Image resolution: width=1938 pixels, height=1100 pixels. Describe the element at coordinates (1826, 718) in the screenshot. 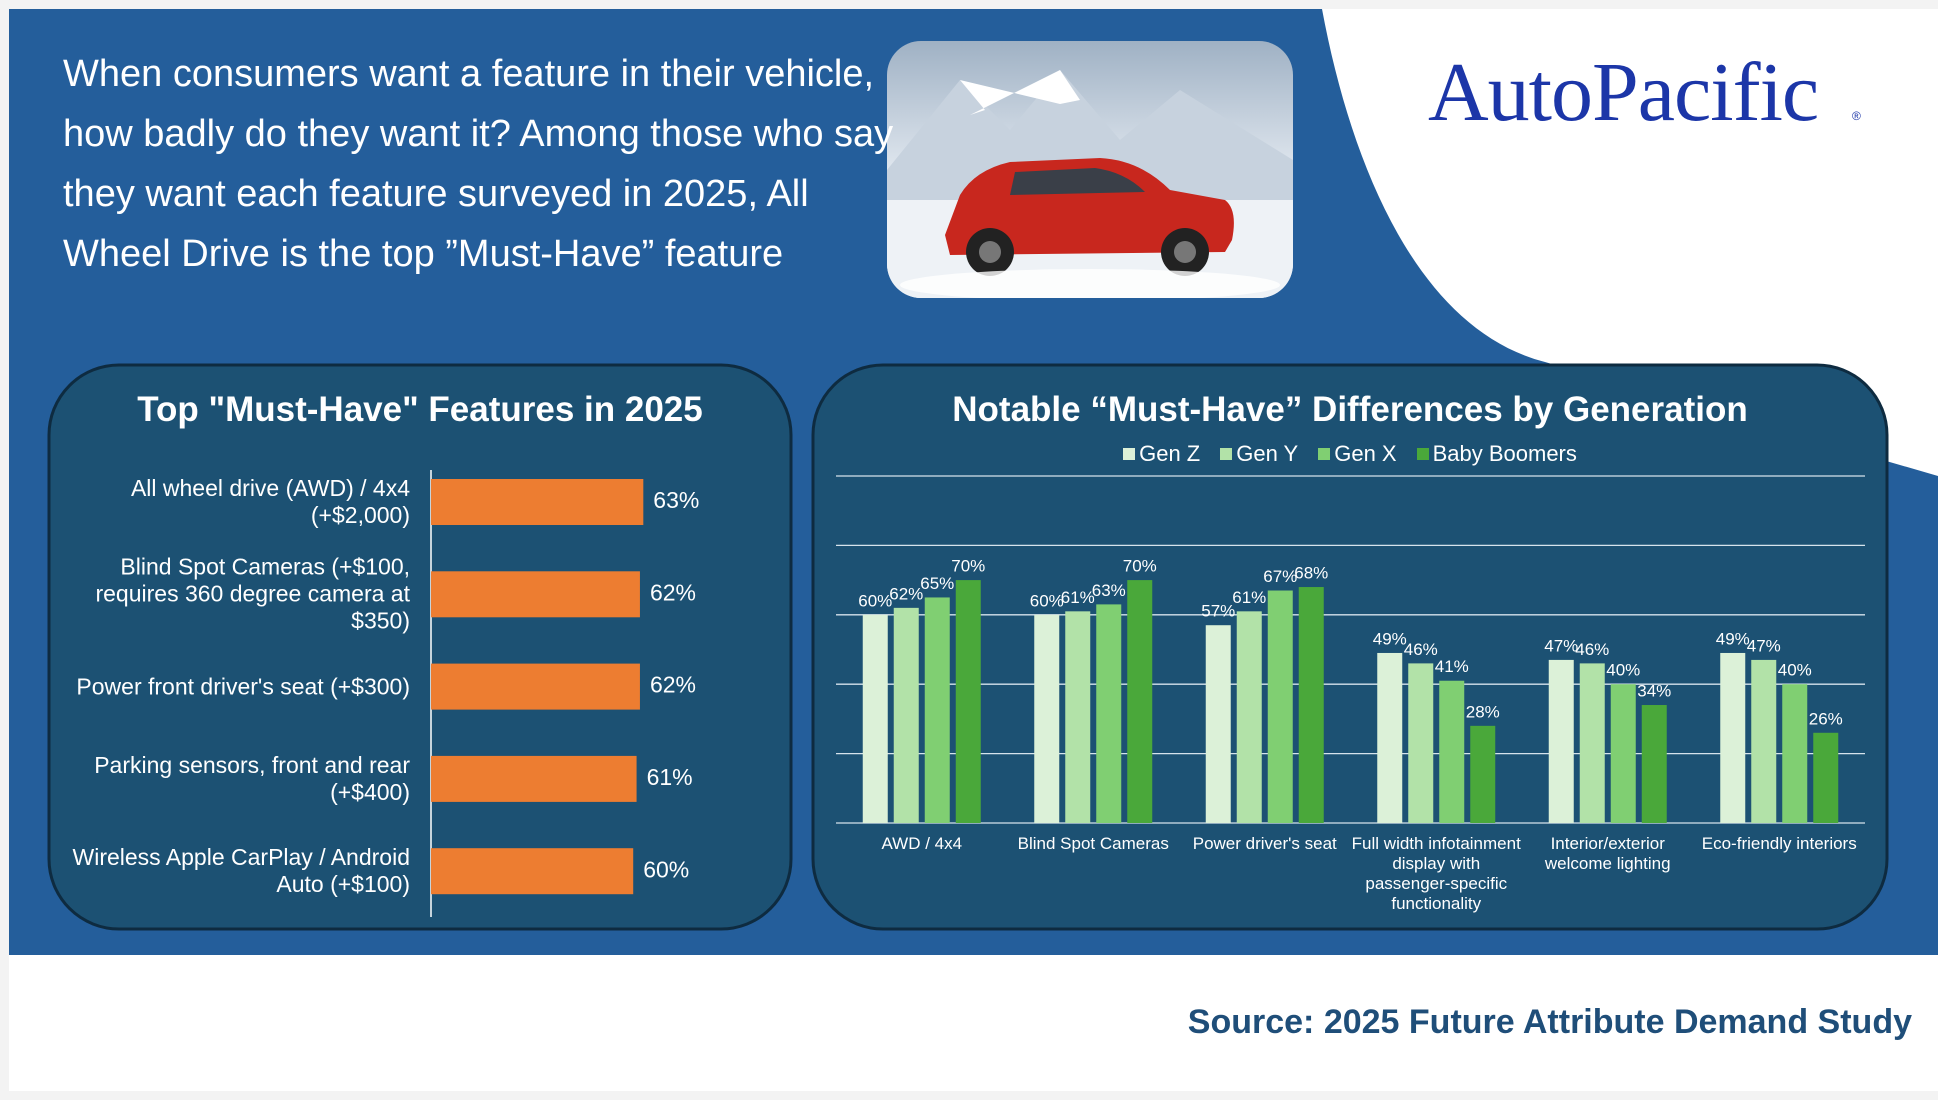

I see `value-label: 26%` at that location.